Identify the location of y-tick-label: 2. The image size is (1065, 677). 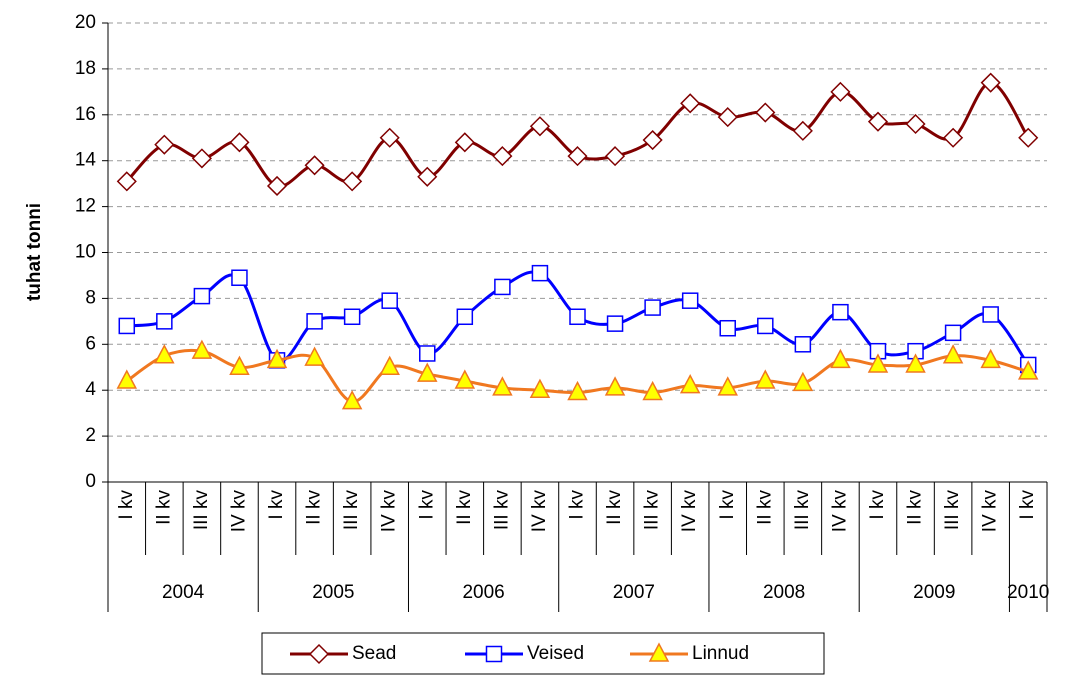
(90, 435).